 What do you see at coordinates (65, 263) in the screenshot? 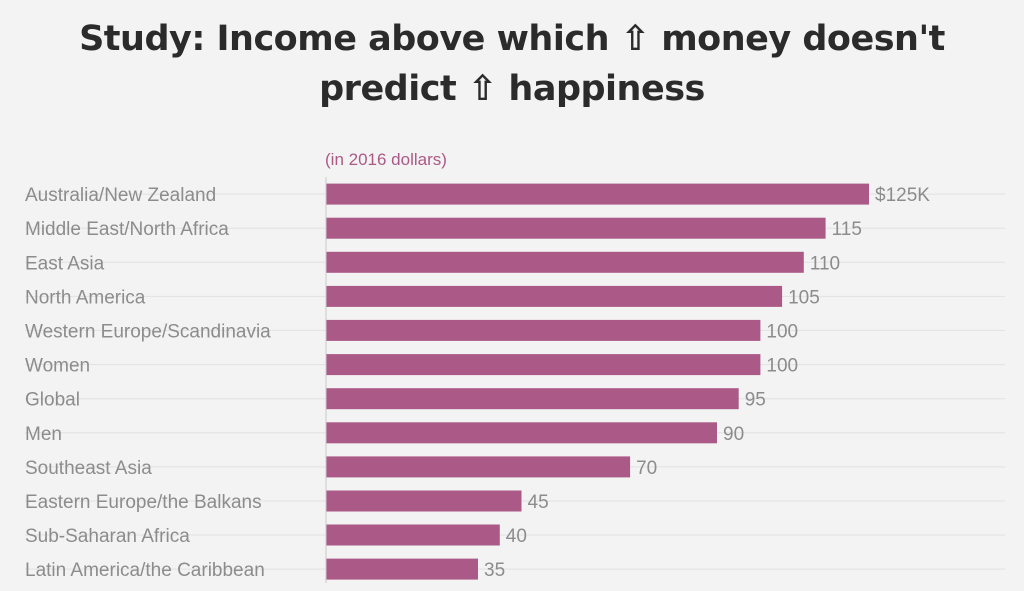
I see `category-label: East Asia` at bounding box center [65, 263].